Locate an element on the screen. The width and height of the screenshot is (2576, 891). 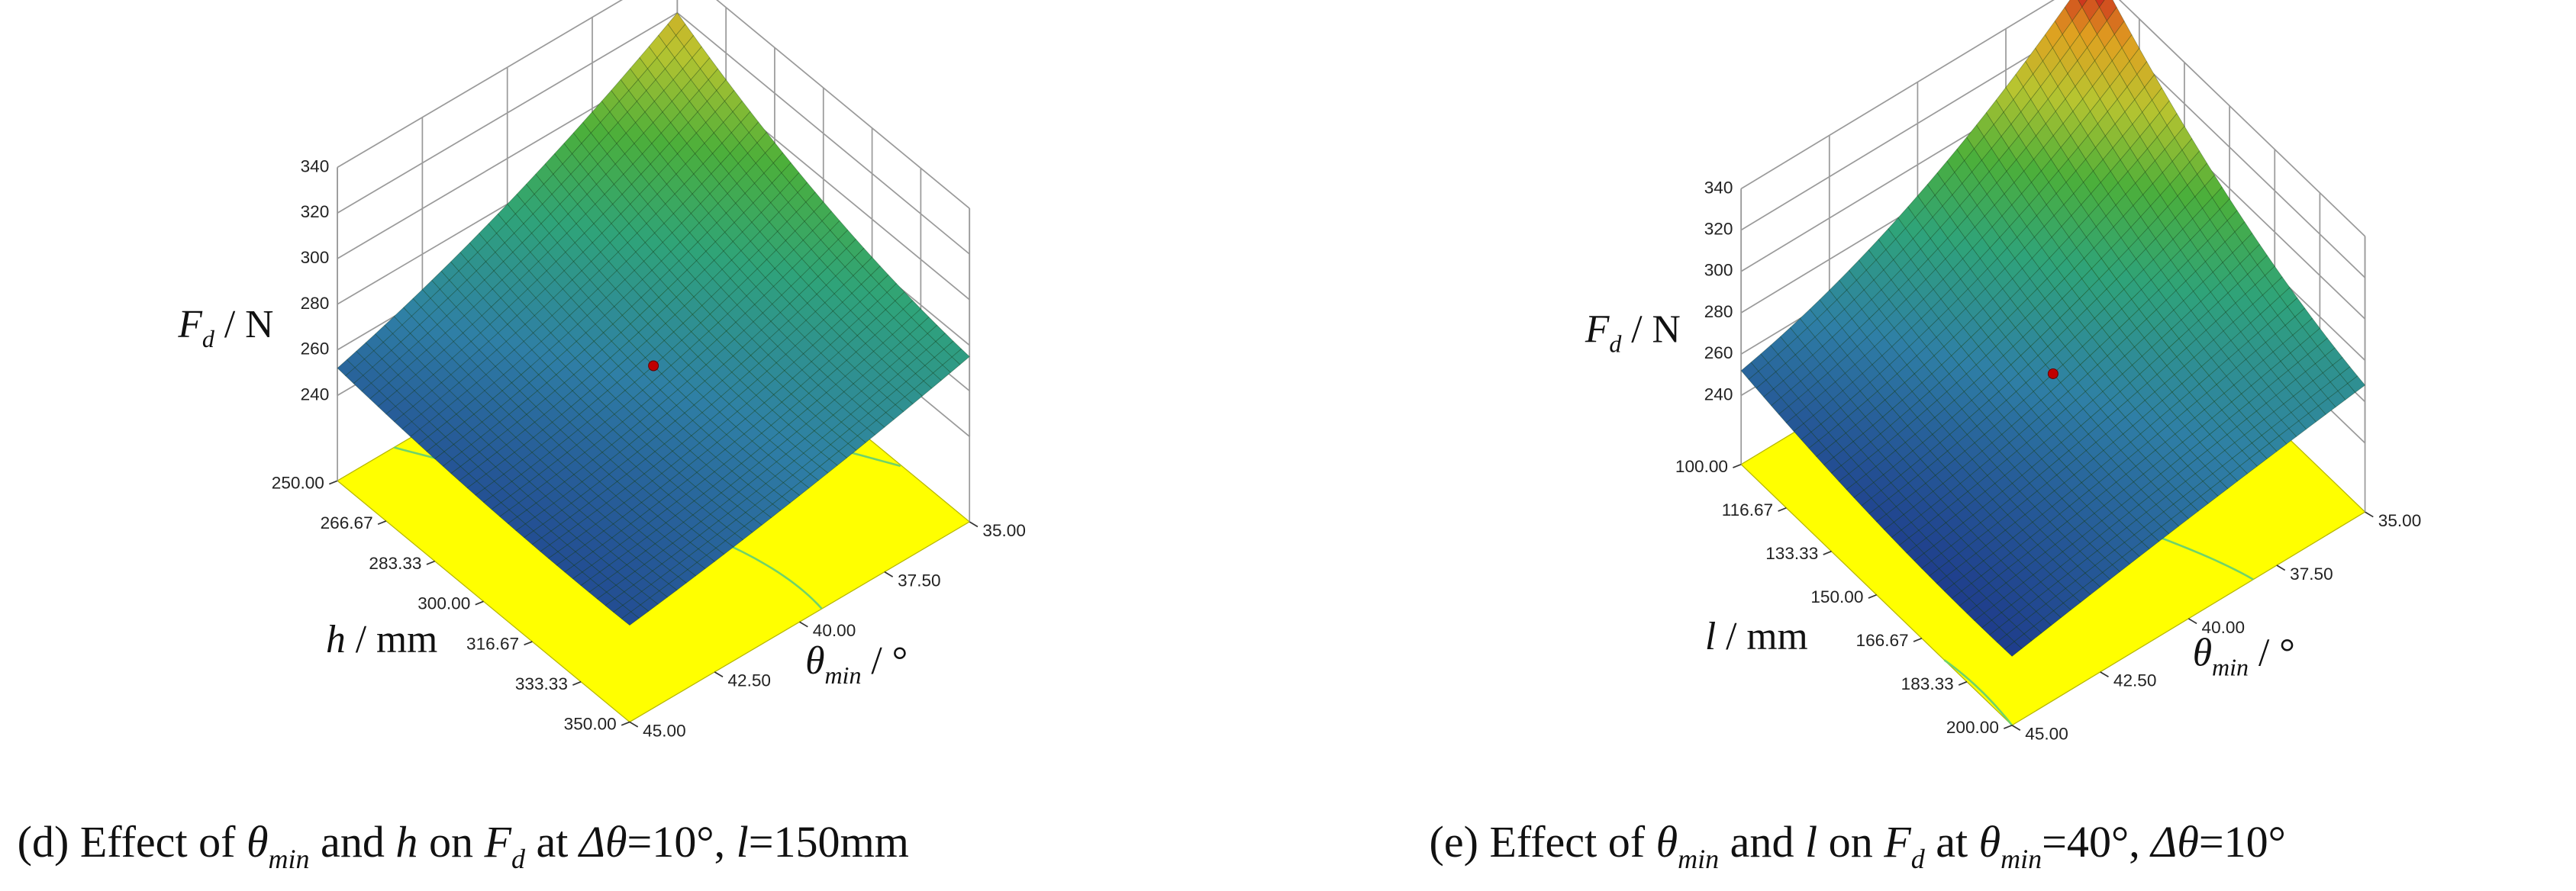
caption-part: d is located at coordinates (518, 859).